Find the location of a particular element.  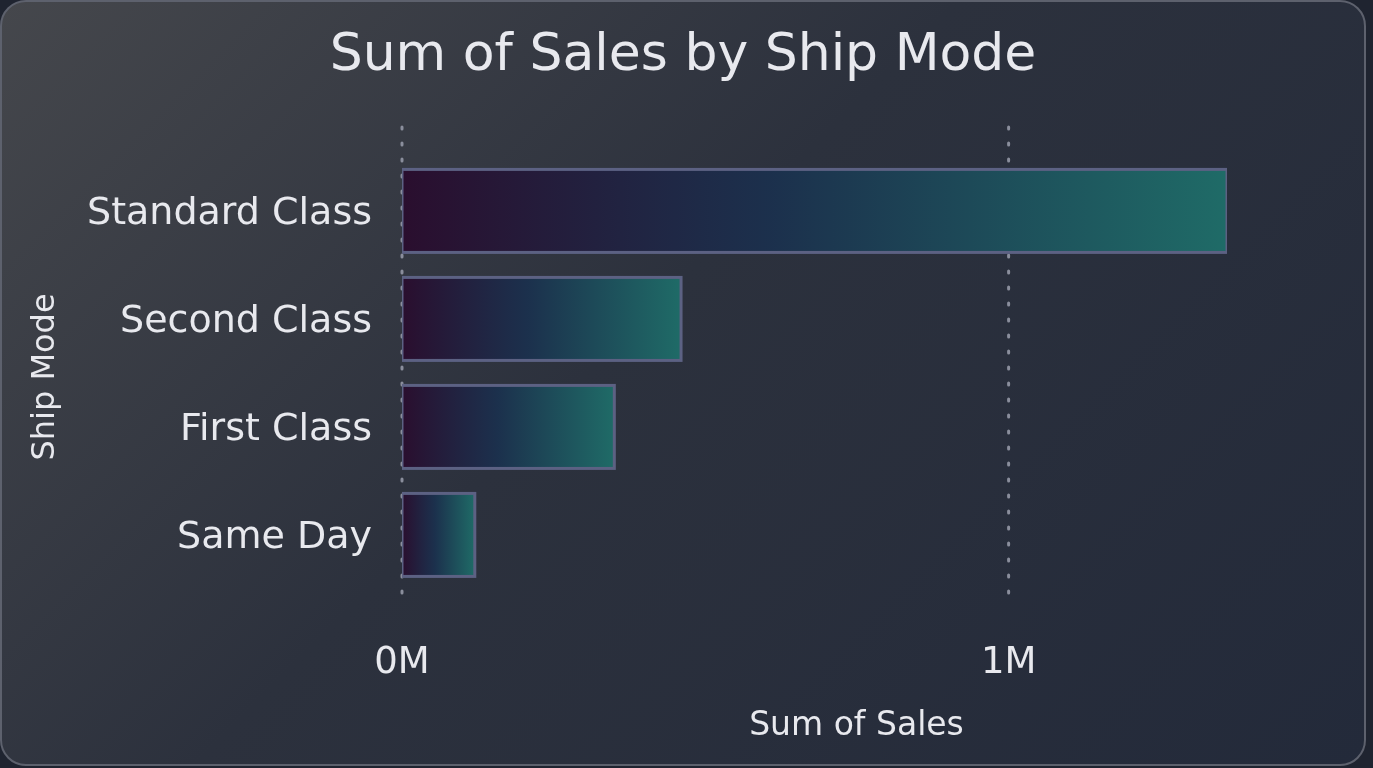

x-tick-label: 1M is located at coordinates (1008, 661).